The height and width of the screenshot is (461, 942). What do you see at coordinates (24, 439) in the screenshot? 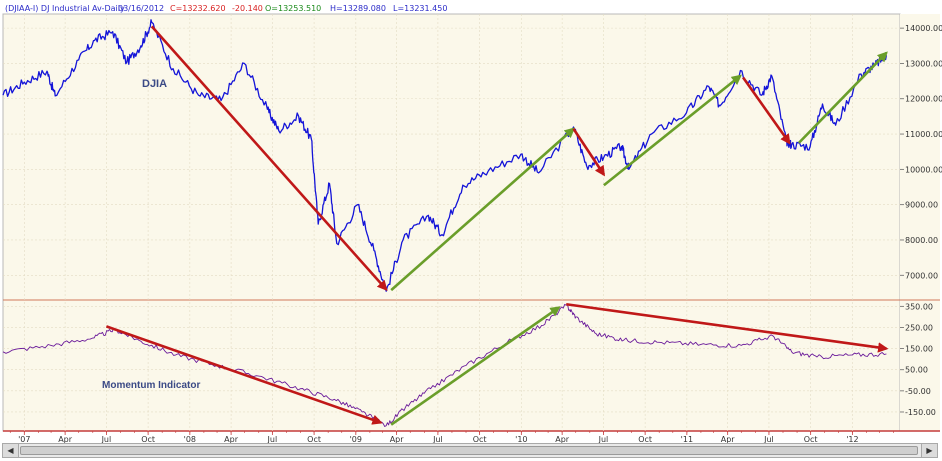
I see `x-tick-label: '07` at bounding box center [24, 439].